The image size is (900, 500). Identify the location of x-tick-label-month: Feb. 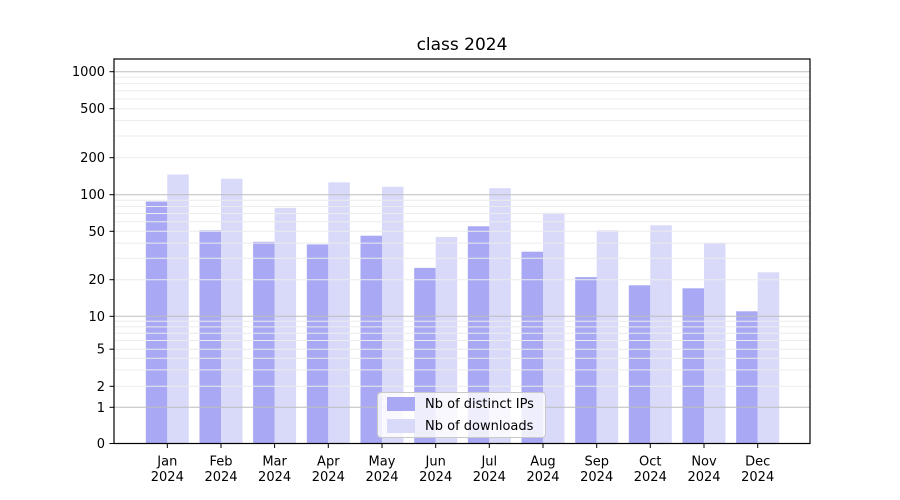
(220, 462).